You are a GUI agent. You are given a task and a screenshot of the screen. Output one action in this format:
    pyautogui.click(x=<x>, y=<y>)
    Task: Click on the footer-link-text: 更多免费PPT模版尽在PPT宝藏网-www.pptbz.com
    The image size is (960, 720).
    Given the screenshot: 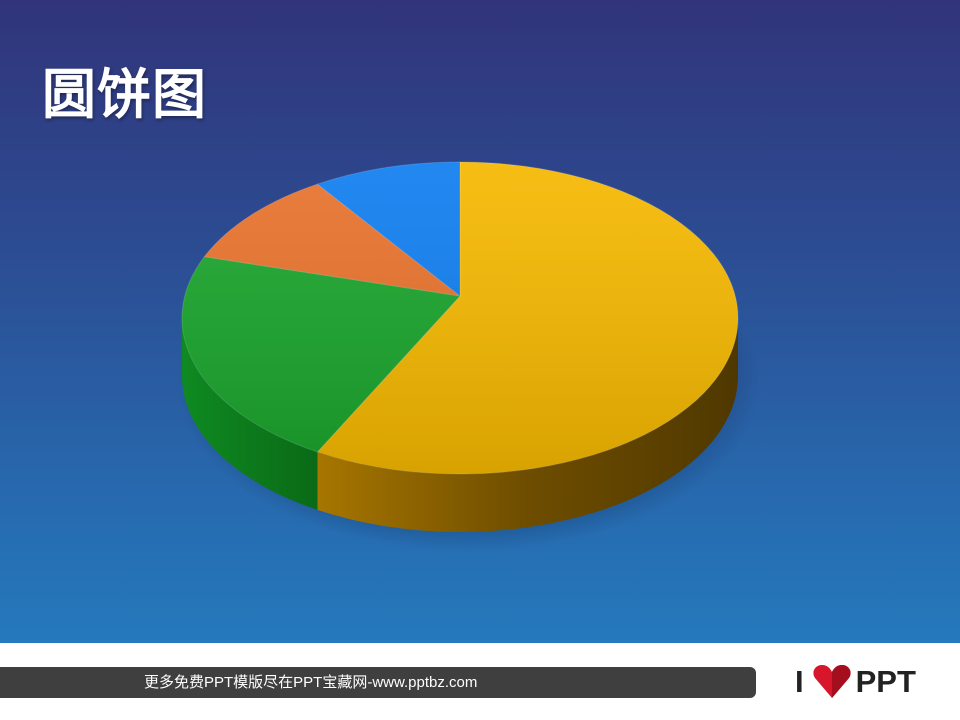 What is the action you would take?
    pyautogui.click(x=311, y=682)
    